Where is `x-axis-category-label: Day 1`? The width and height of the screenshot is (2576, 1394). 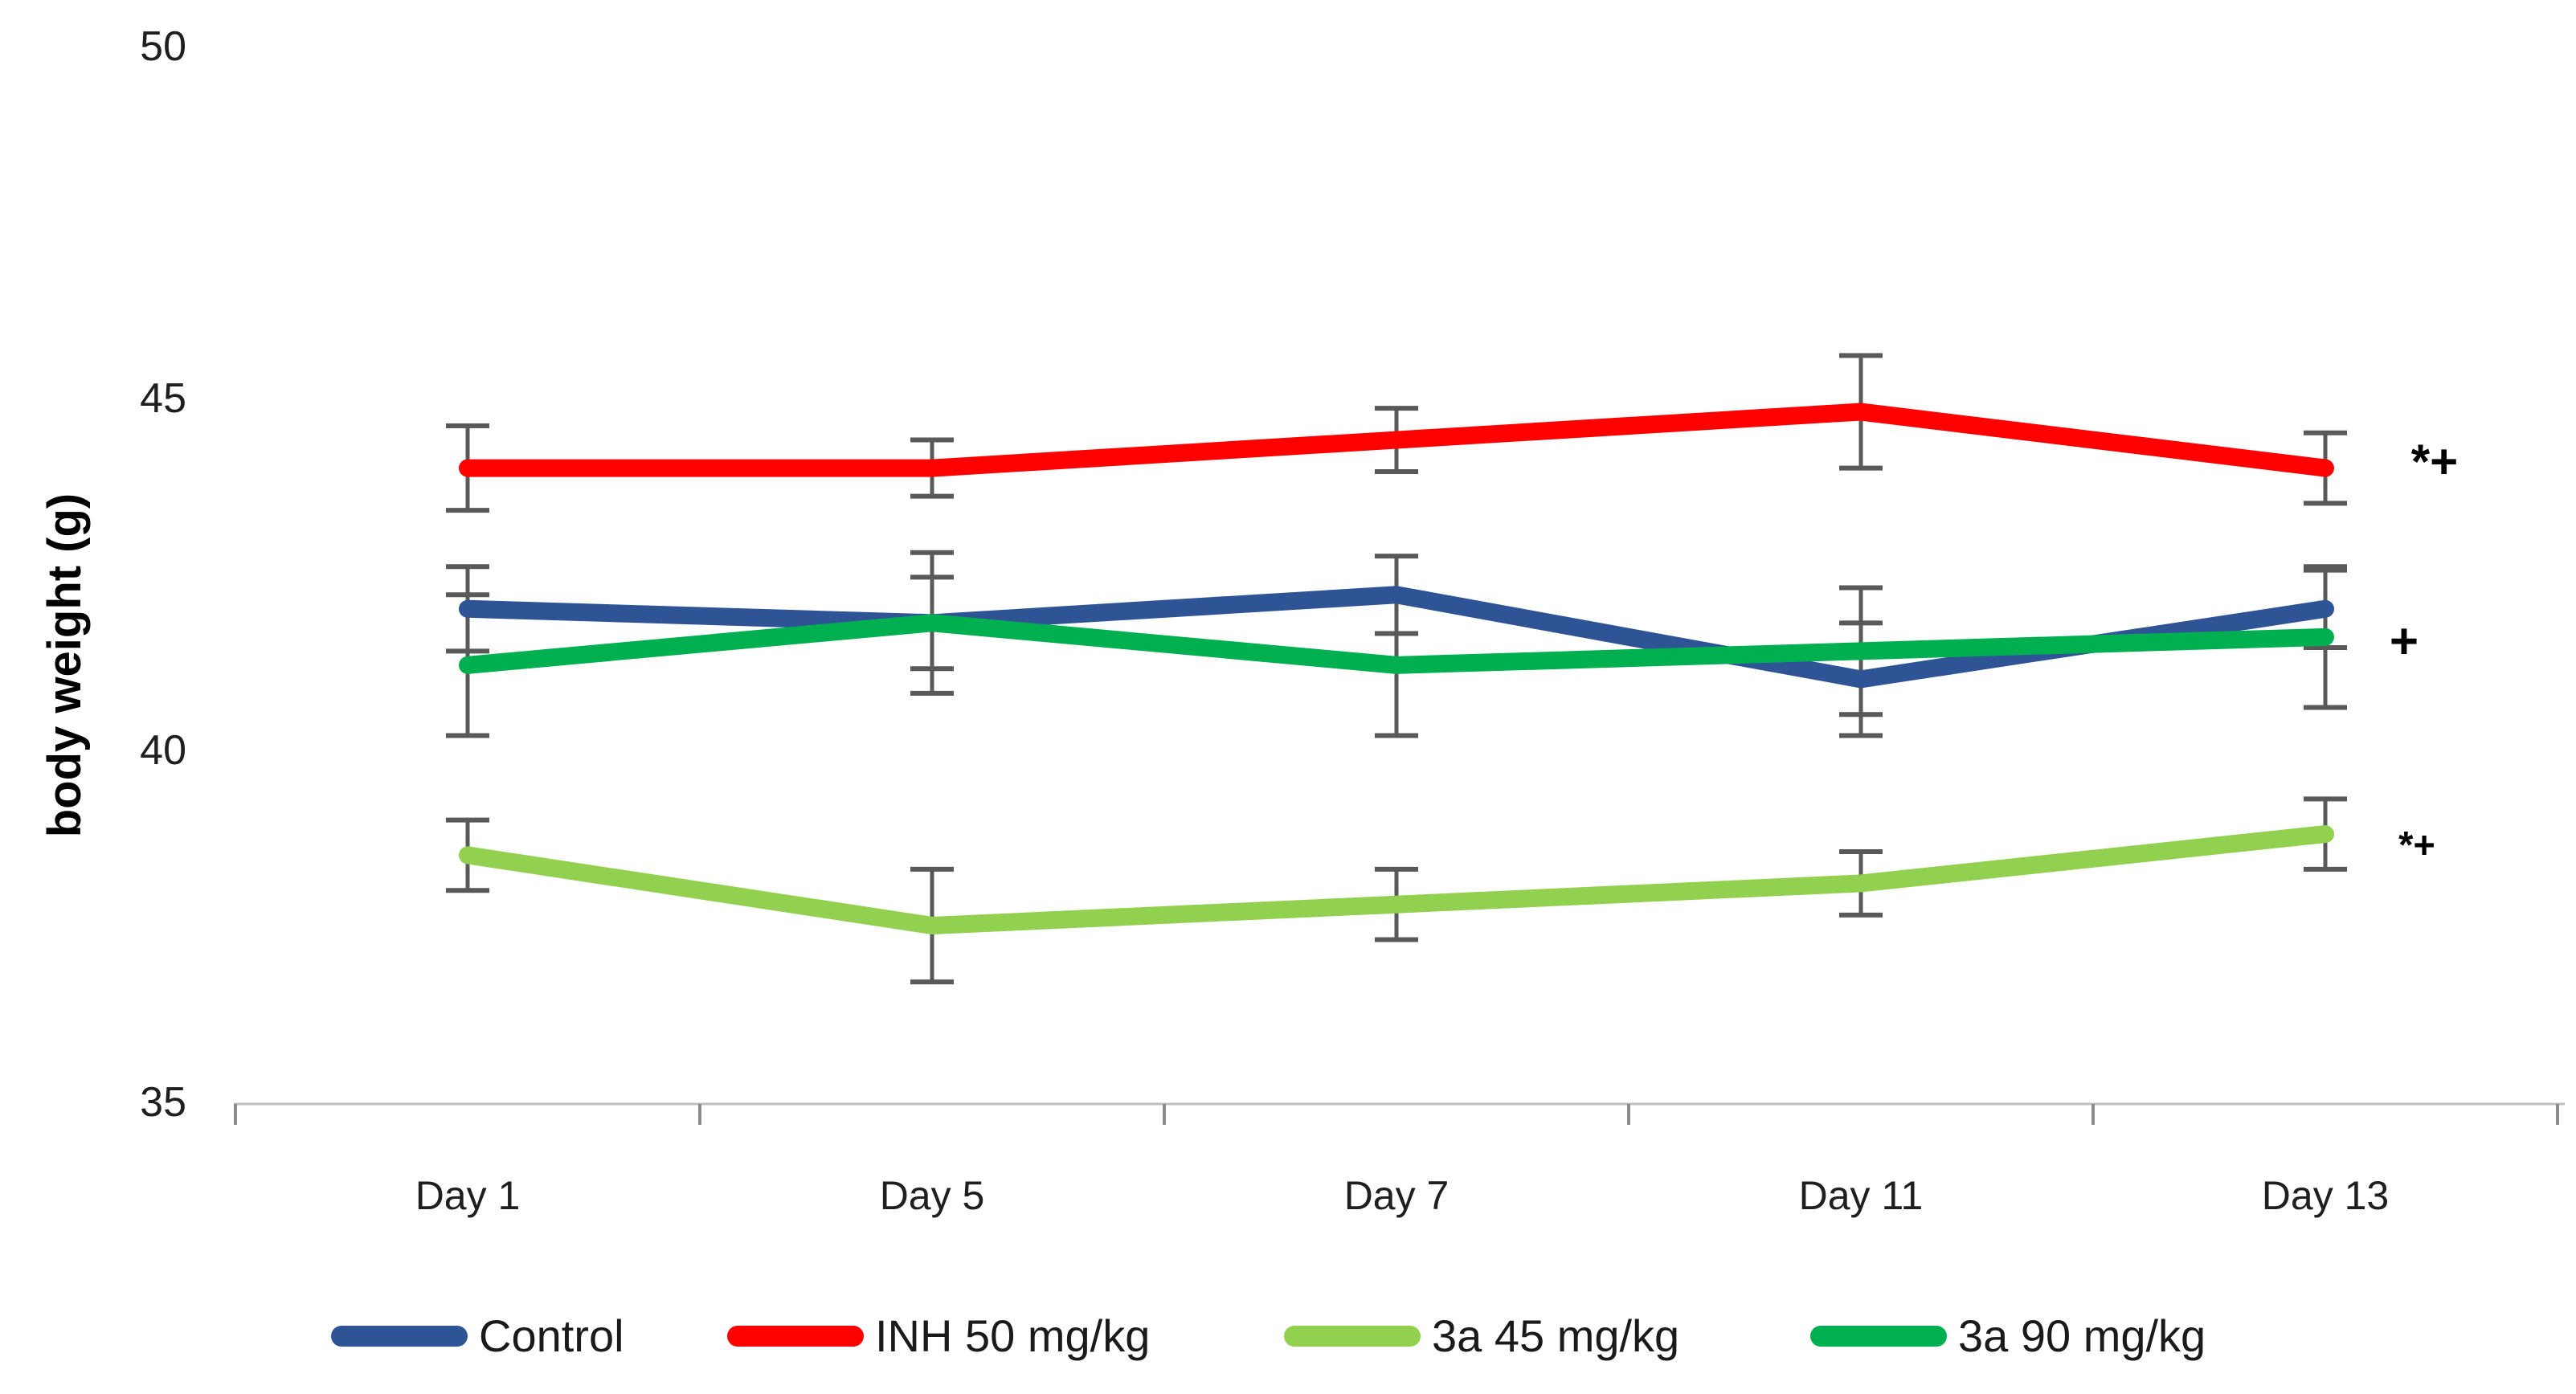 x-axis-category-label: Day 1 is located at coordinates (468, 1195).